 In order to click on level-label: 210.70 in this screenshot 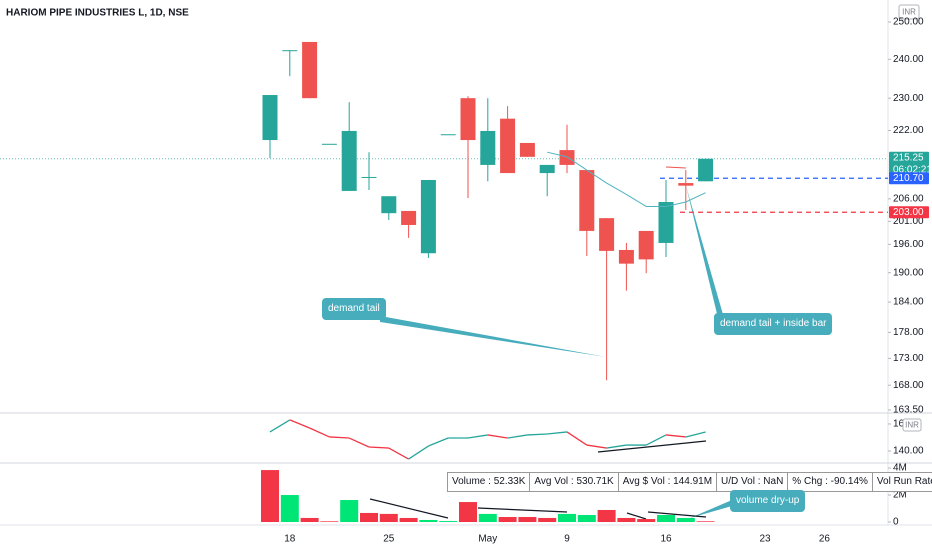, I will do `click(908, 178)`.